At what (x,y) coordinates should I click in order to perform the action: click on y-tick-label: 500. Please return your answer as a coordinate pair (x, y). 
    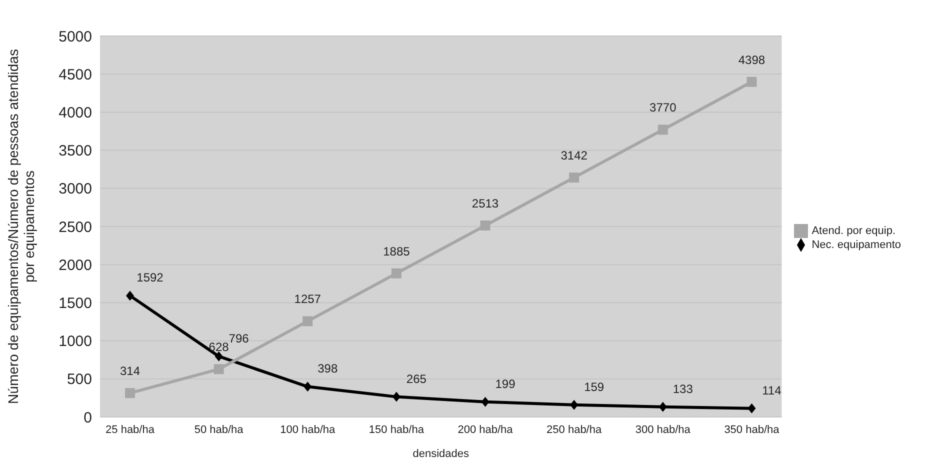
    Looking at the image, I should click on (79, 379).